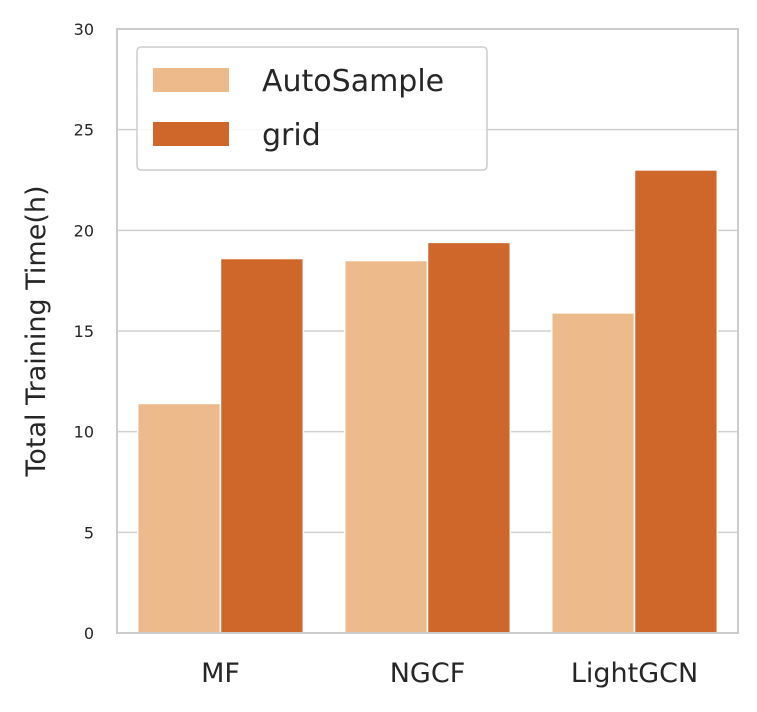  I want to click on bar-autosample-lightgcn, so click(593, 473).